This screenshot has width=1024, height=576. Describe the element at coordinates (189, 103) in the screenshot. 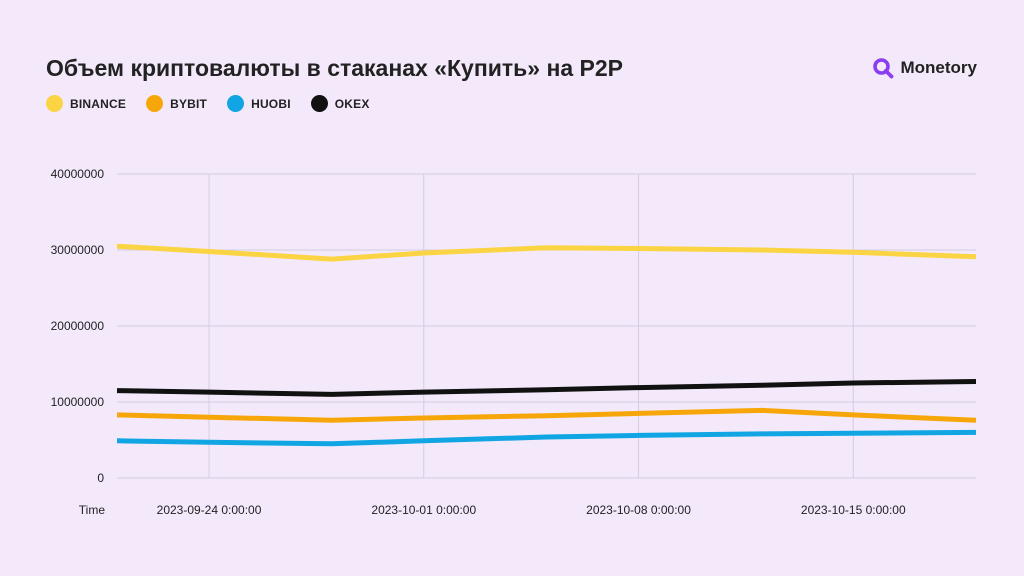

I see `legend-label: BYBIT` at that location.